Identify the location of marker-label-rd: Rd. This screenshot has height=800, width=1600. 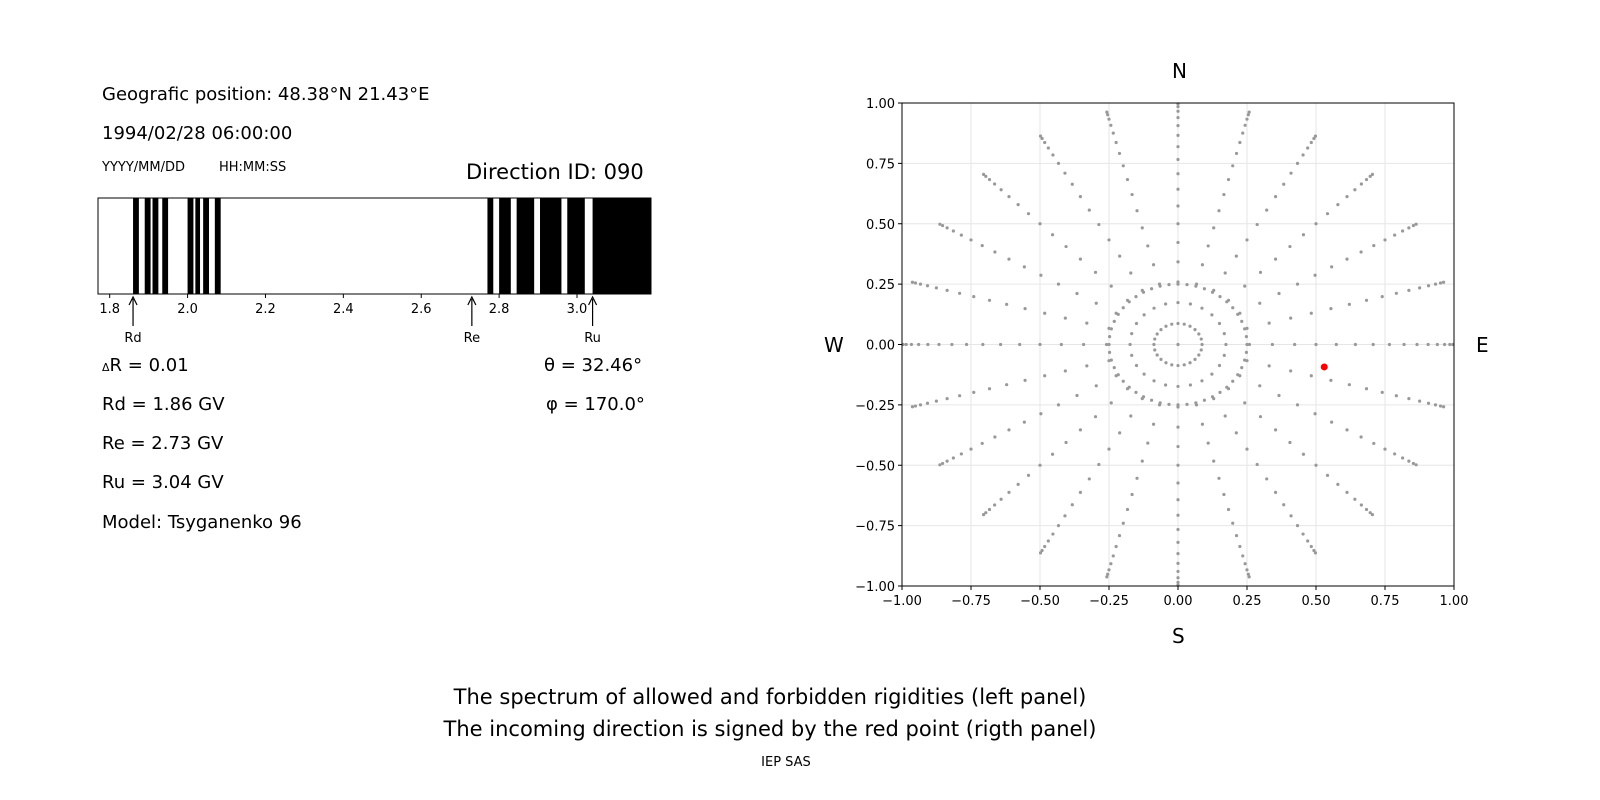
(132, 338).